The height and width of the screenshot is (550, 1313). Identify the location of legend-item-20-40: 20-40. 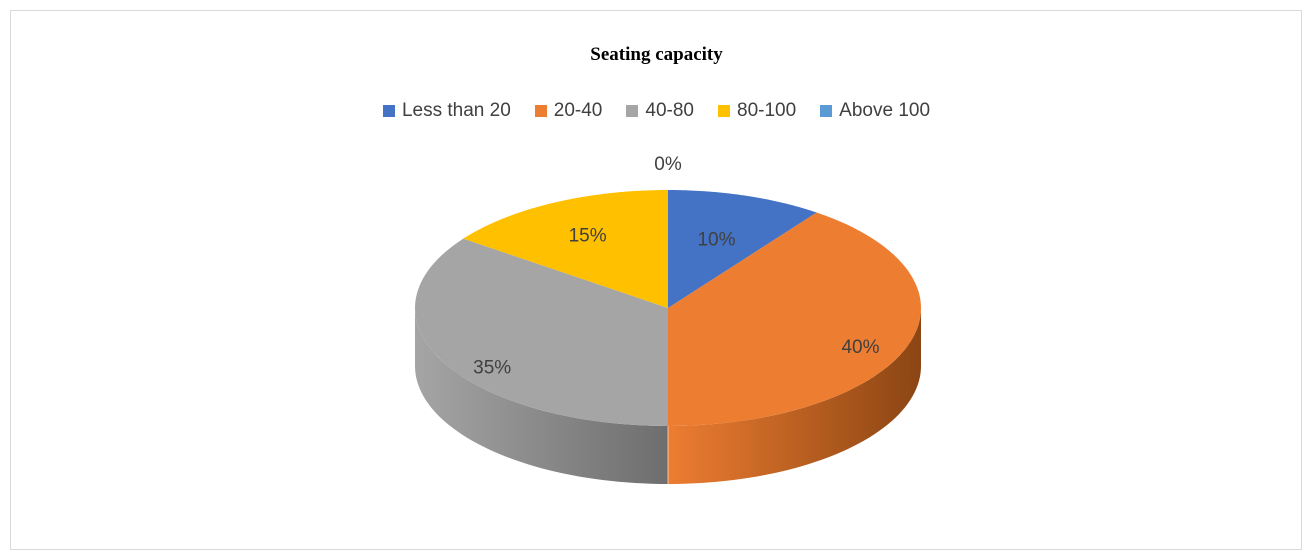
(568, 111).